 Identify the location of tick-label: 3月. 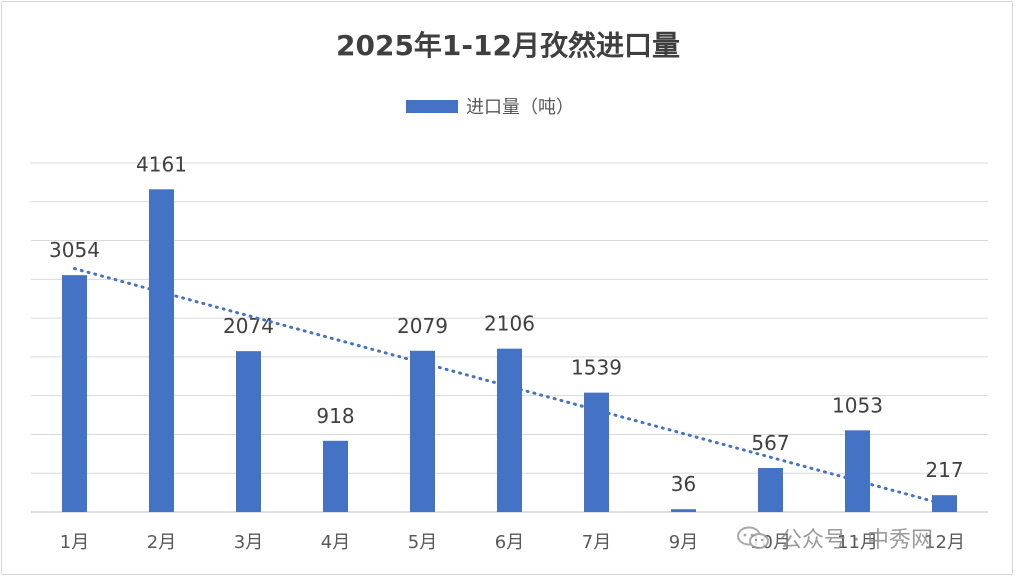
(248, 542).